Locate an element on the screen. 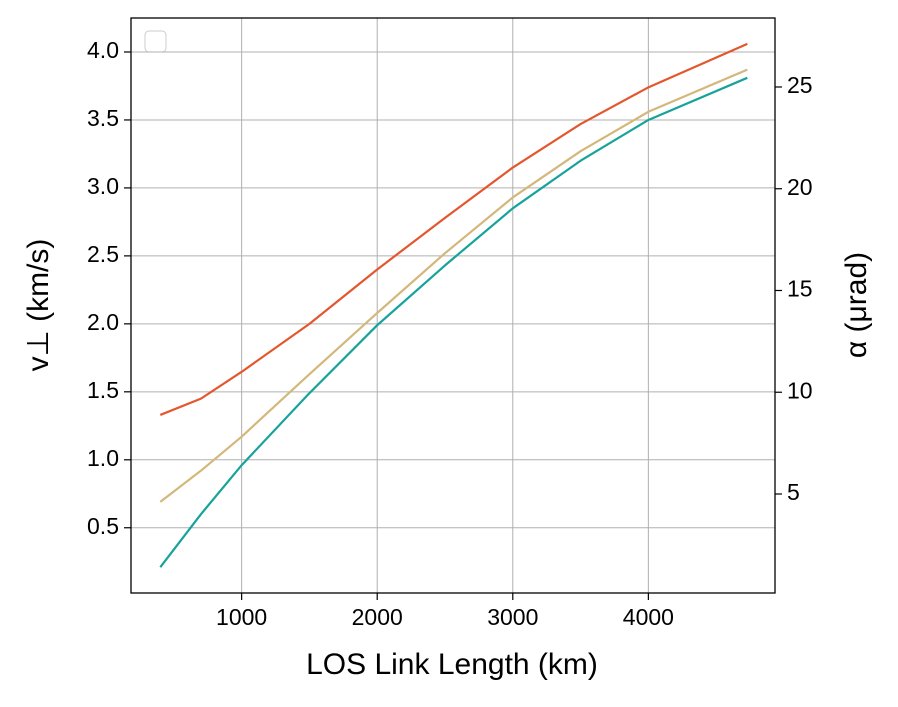 Image resolution: width=898 pixels, height=707 pixels. y2-axis-label: α (μrad) is located at coordinates (856, 305).